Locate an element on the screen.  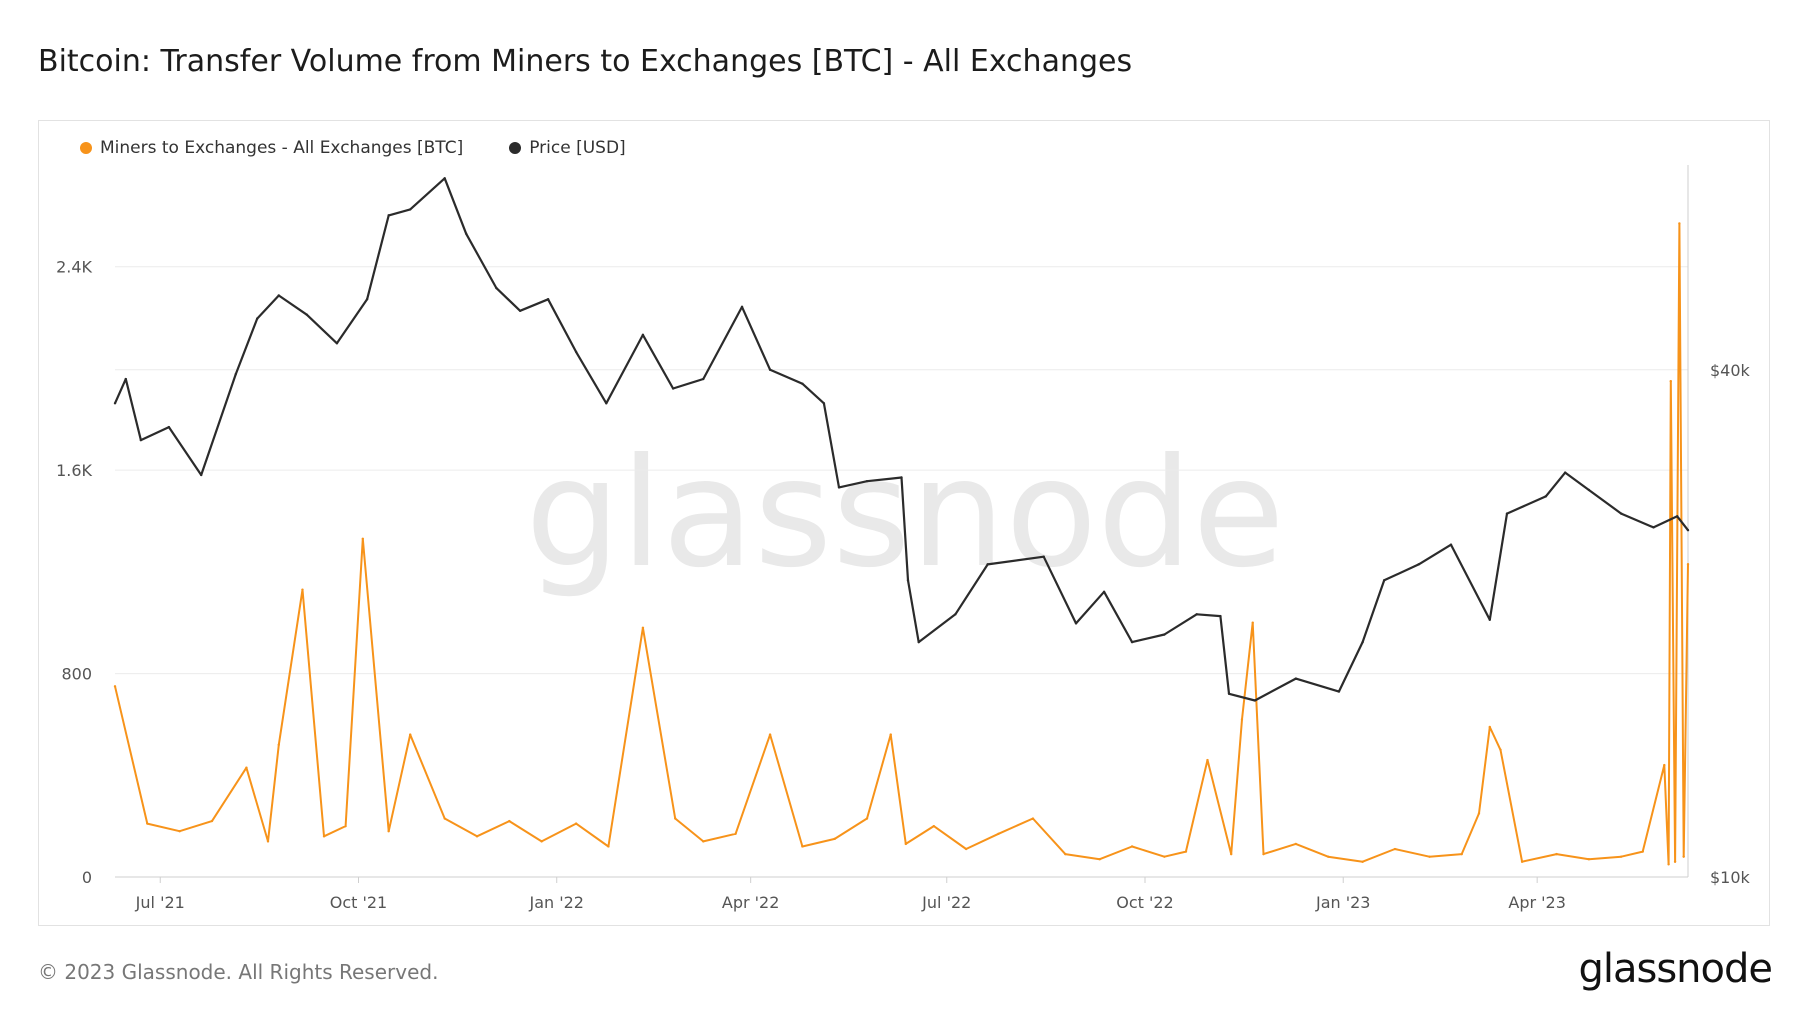
y-right-tick-label: $10k is located at coordinates (1730, 877).